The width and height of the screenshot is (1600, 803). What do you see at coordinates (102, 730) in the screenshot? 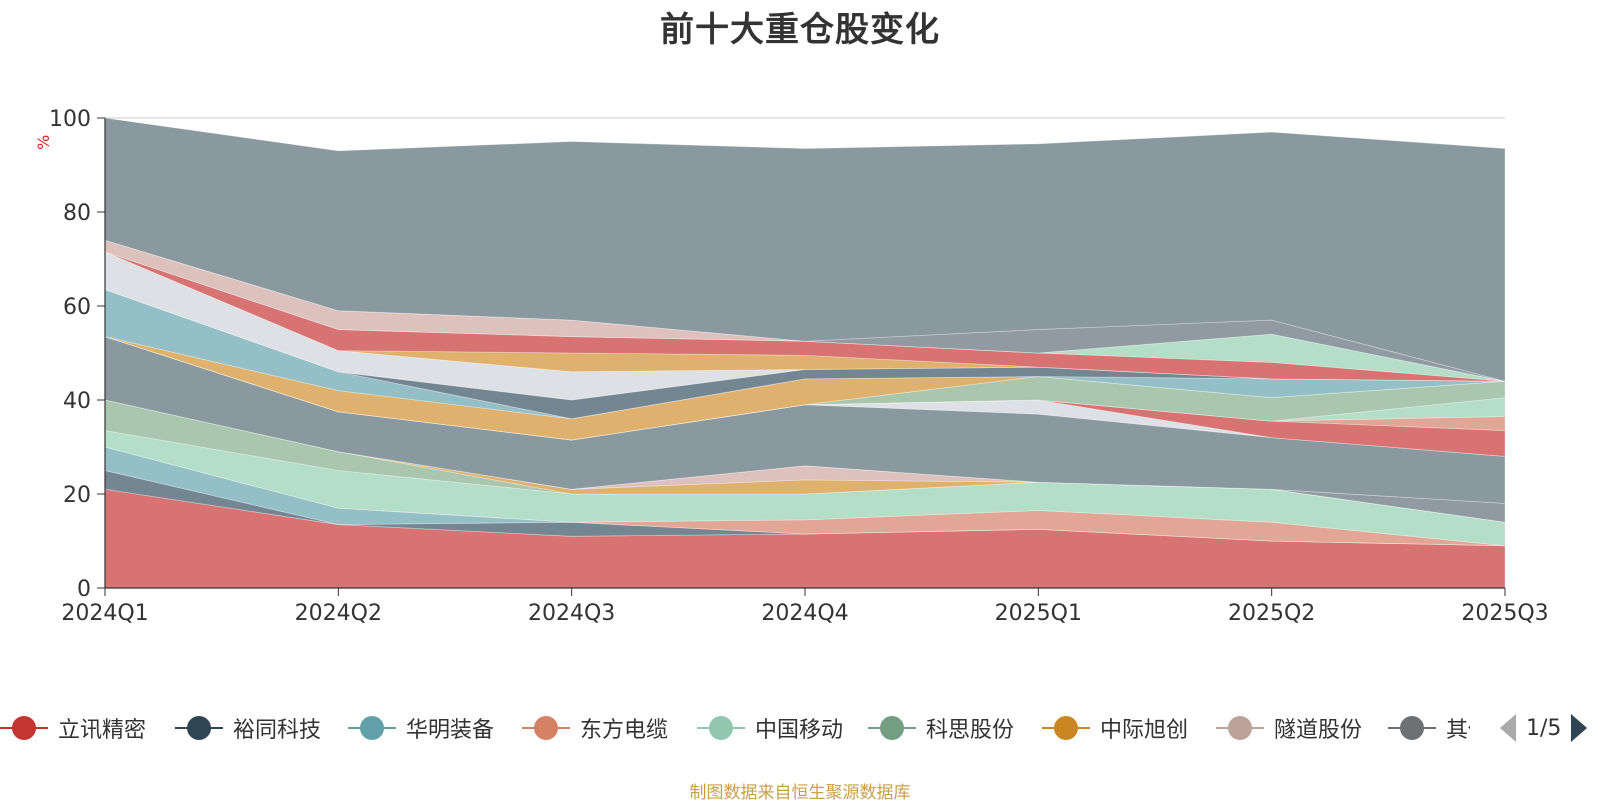
I see `legend-label: 立讯精密` at bounding box center [102, 730].